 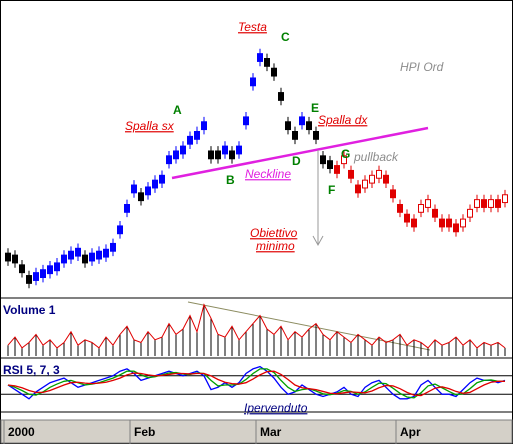 I want to click on annotation: C, so click(x=285, y=37).